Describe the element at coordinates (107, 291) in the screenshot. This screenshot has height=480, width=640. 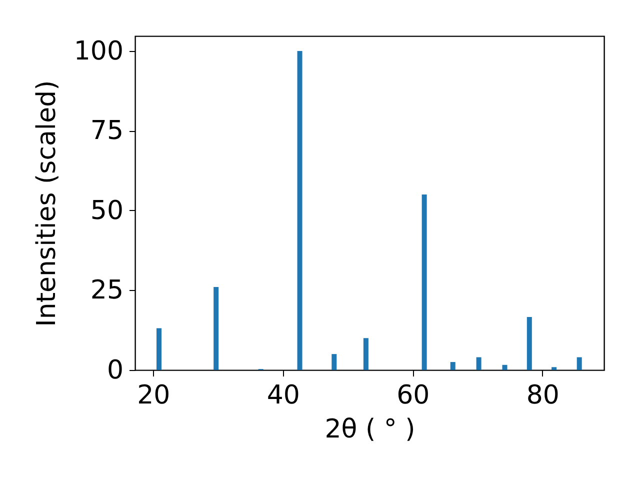
I see `y-tick-label: 25` at that location.